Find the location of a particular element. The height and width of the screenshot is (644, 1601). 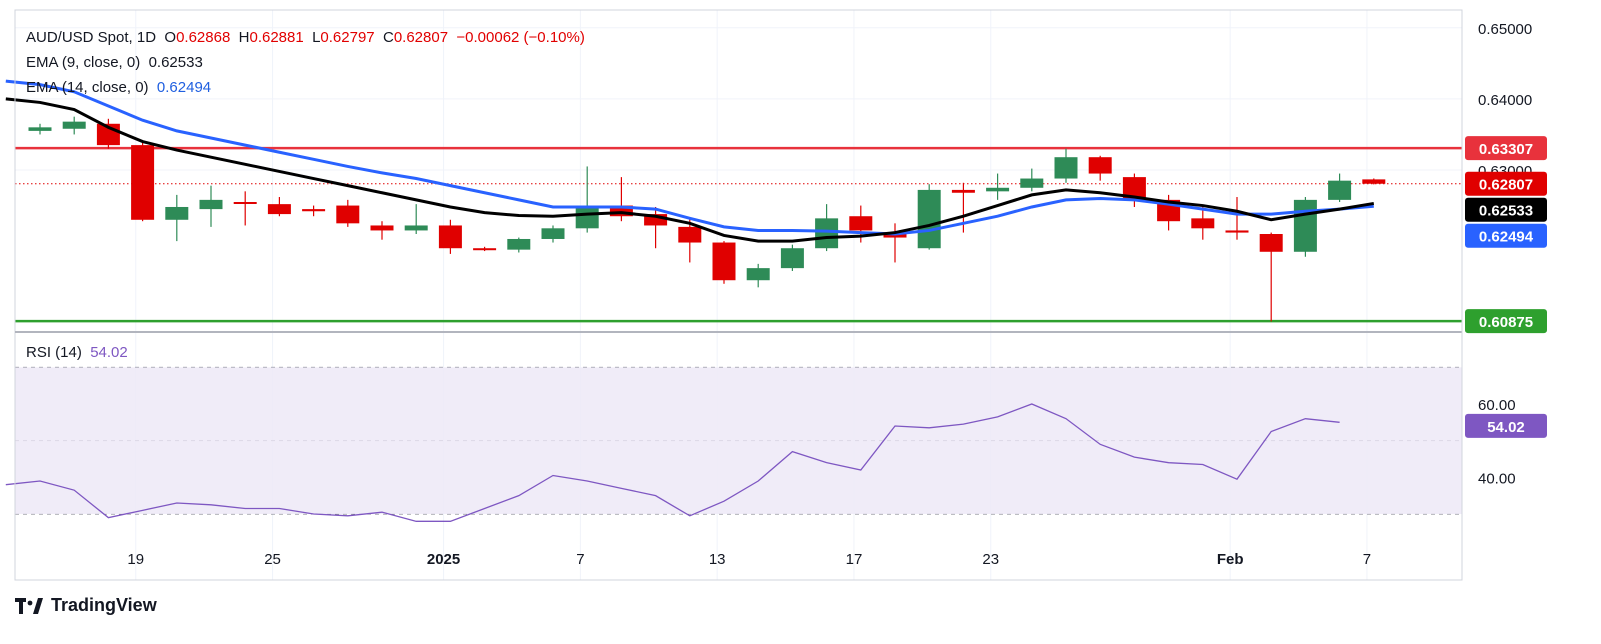

rsi-tick-label: 40.00 is located at coordinates (1497, 478).